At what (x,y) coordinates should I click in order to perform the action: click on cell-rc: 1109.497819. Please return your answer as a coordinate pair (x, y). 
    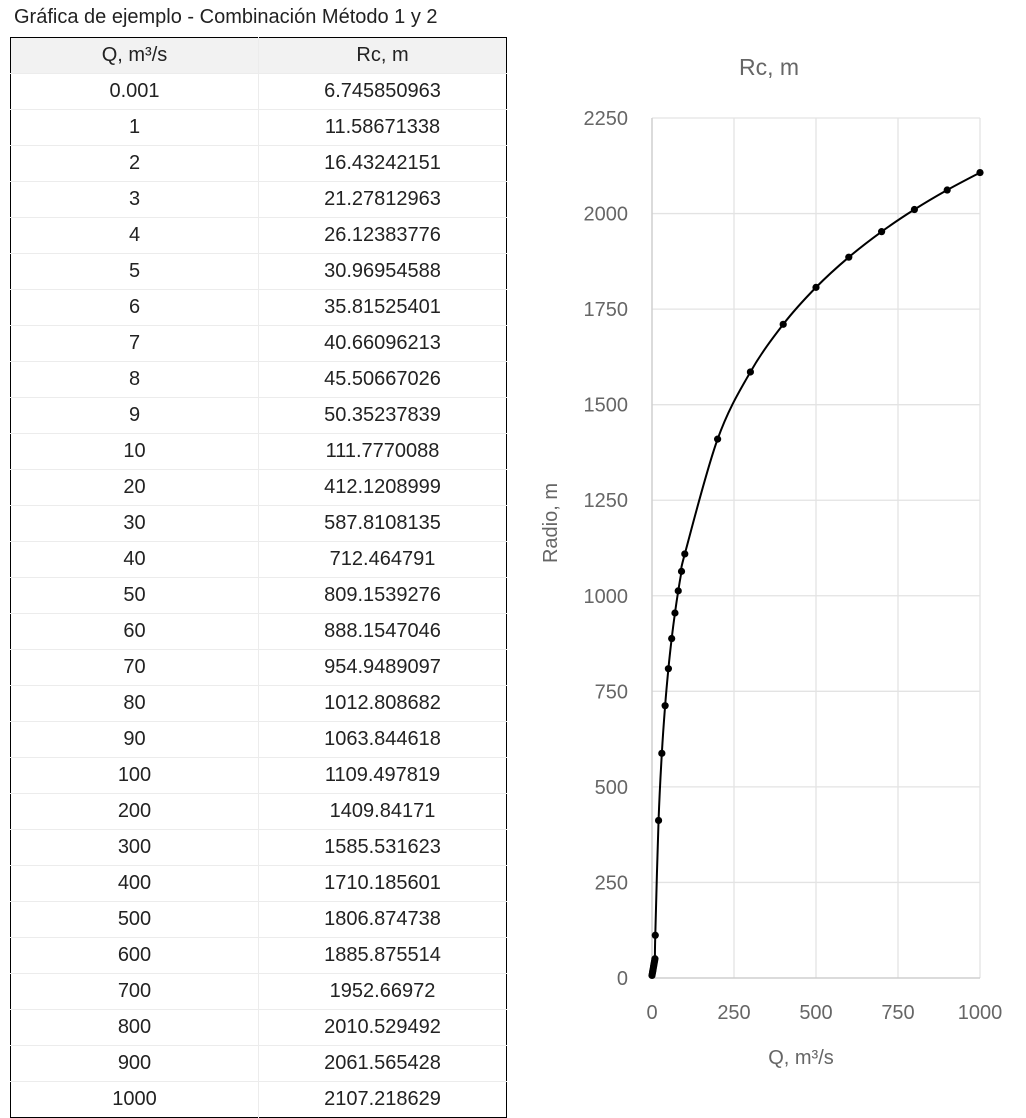
    Looking at the image, I should click on (382, 775).